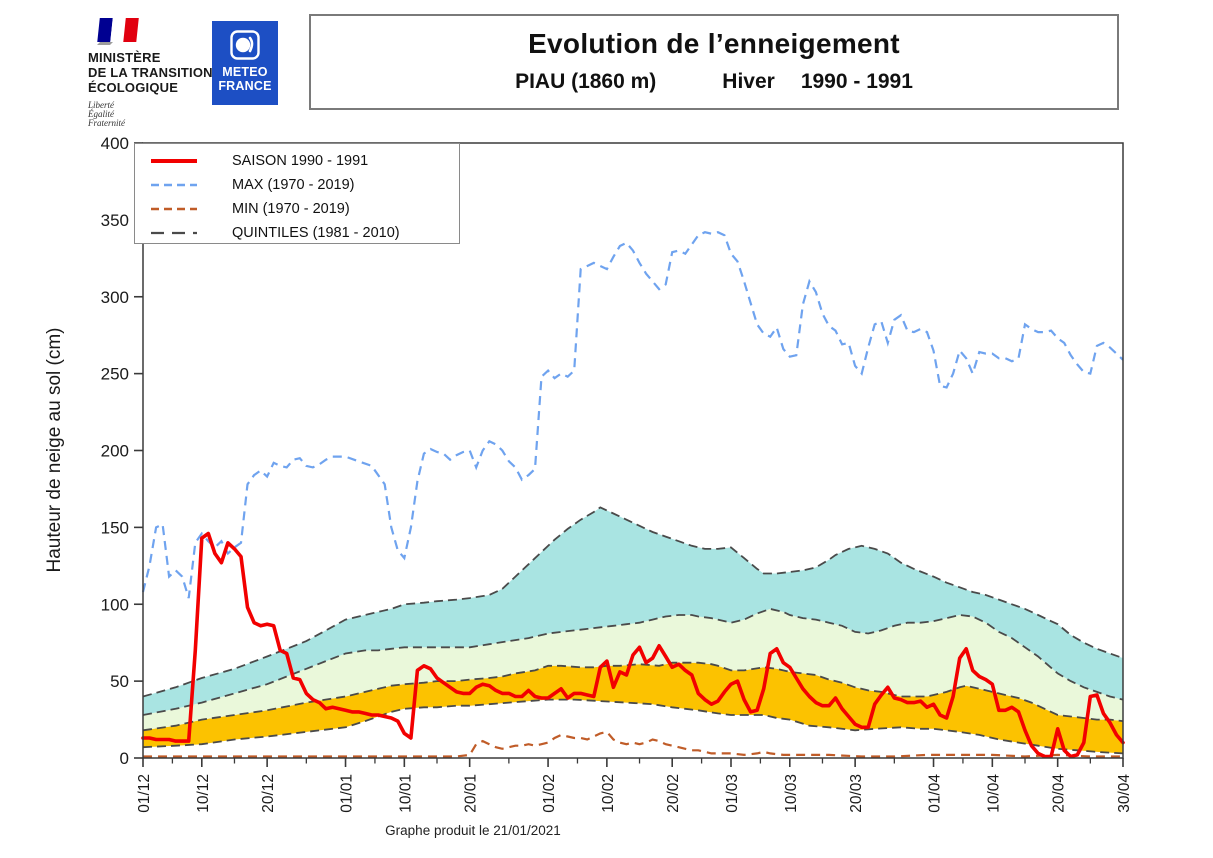 The height and width of the screenshot is (858, 1213). What do you see at coordinates (115, 374) in the screenshot?
I see `y-tick-label: 250` at bounding box center [115, 374].